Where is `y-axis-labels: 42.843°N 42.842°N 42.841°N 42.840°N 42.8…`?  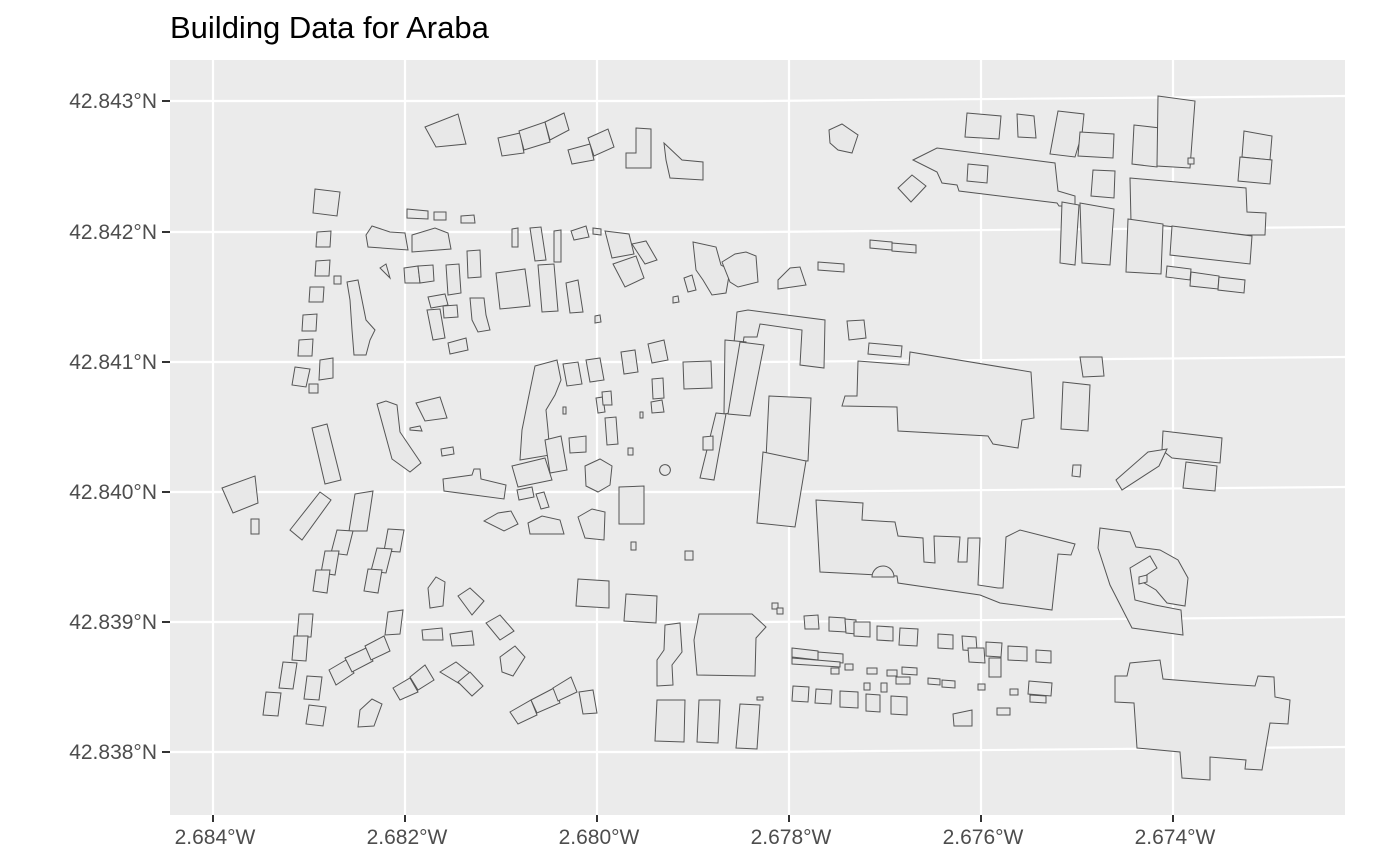
y-axis-labels: 42.843°N 42.842°N 42.841°N 42.840°N 42.8… is located at coordinates (113, 427).